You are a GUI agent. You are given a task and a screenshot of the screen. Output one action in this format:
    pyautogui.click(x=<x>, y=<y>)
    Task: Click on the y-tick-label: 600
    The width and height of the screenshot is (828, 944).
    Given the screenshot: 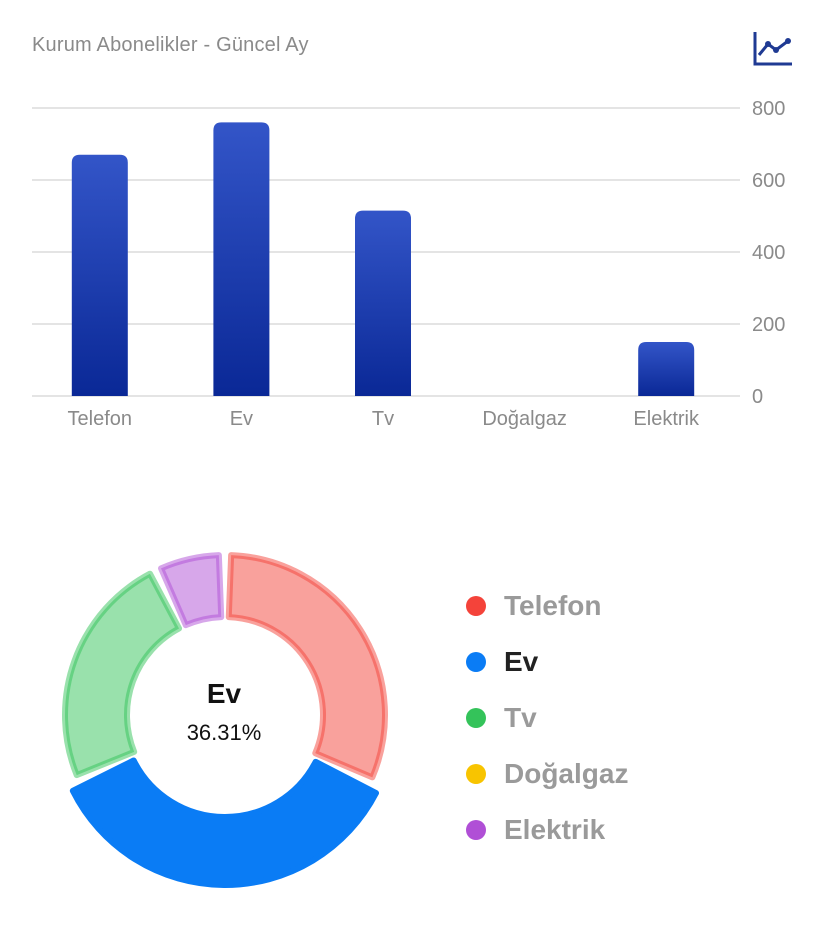 What is the action you would take?
    pyautogui.click(x=768, y=181)
    